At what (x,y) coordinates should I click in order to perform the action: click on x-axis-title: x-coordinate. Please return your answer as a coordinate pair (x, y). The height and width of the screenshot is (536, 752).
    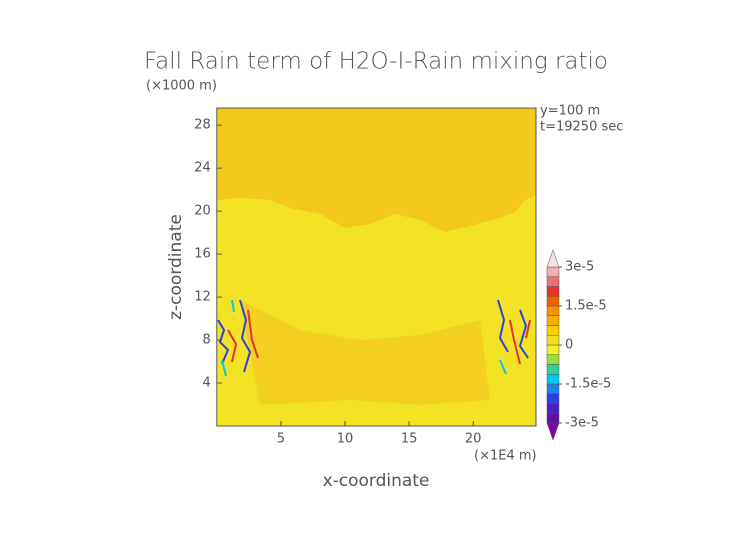
    Looking at the image, I should click on (376, 481).